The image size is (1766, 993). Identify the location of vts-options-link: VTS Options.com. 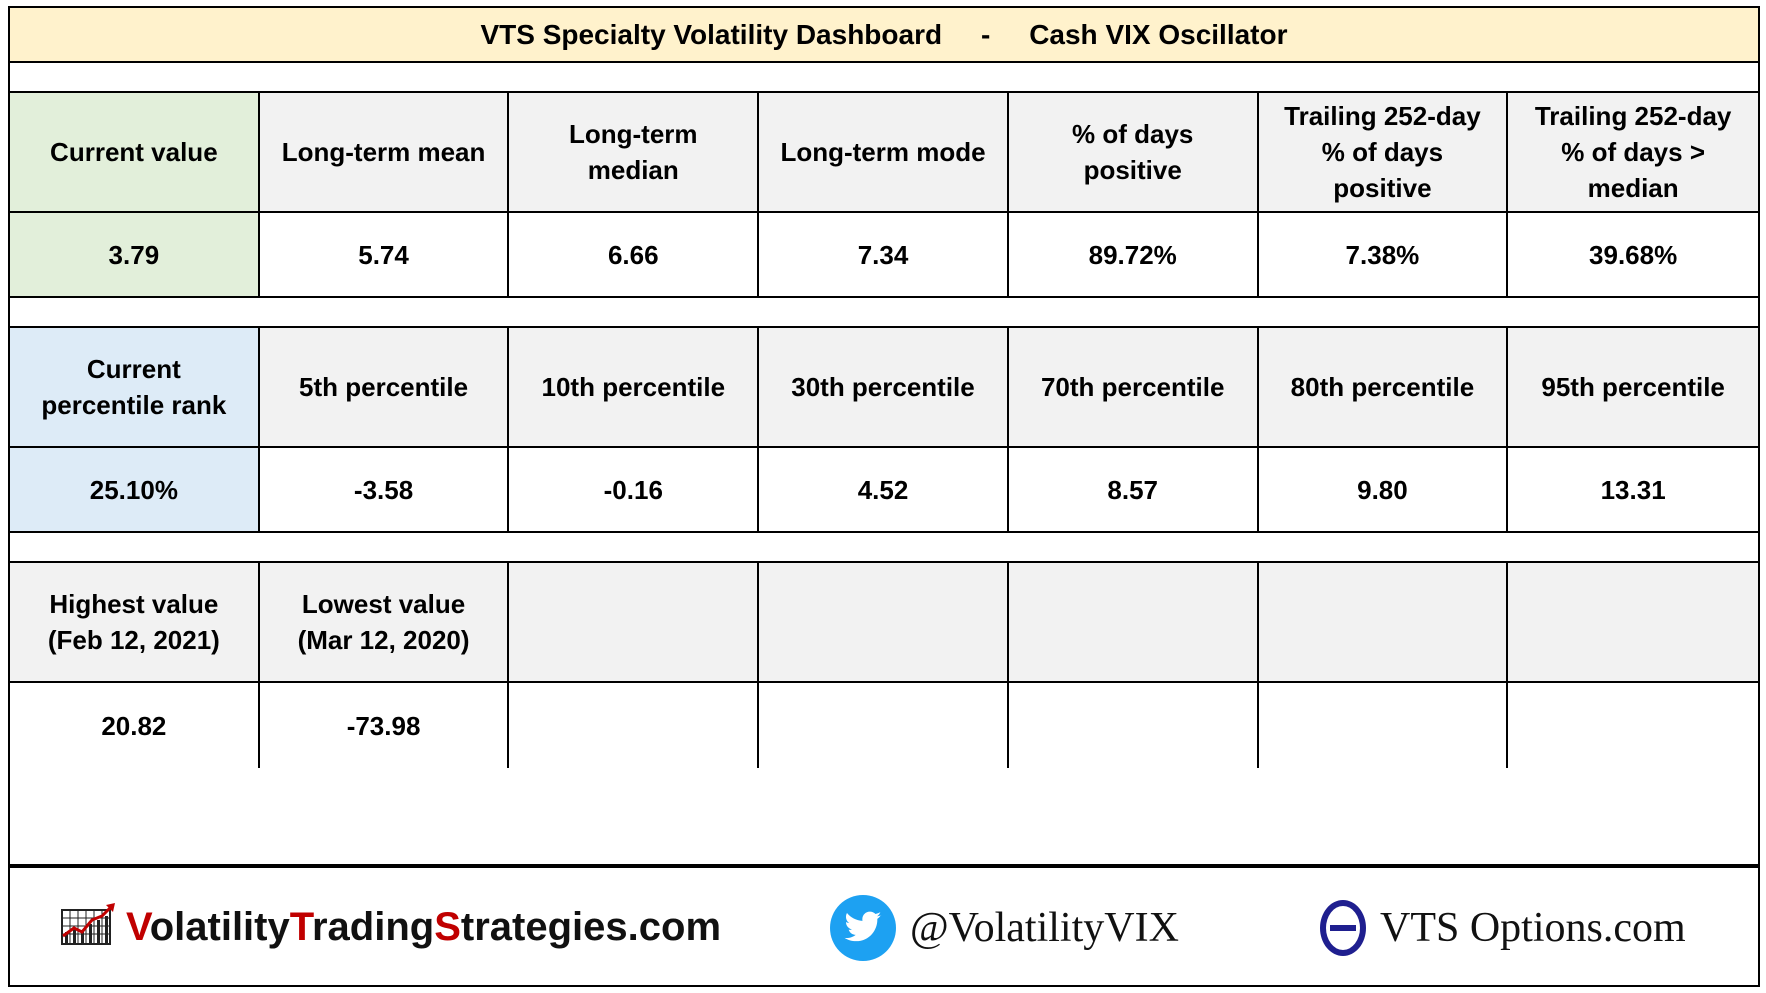
(1503, 927).